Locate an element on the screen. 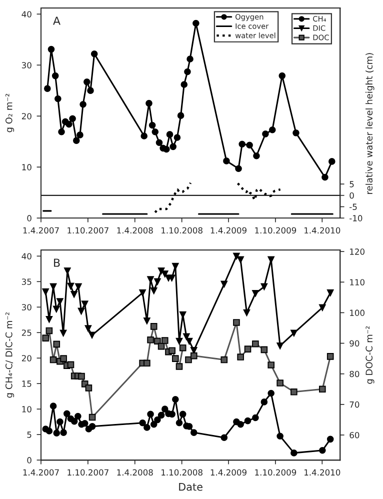 Image resolution: width=383 pixels, height=499 pixels. y-tick-label: 40 is located at coordinates (27, 256).